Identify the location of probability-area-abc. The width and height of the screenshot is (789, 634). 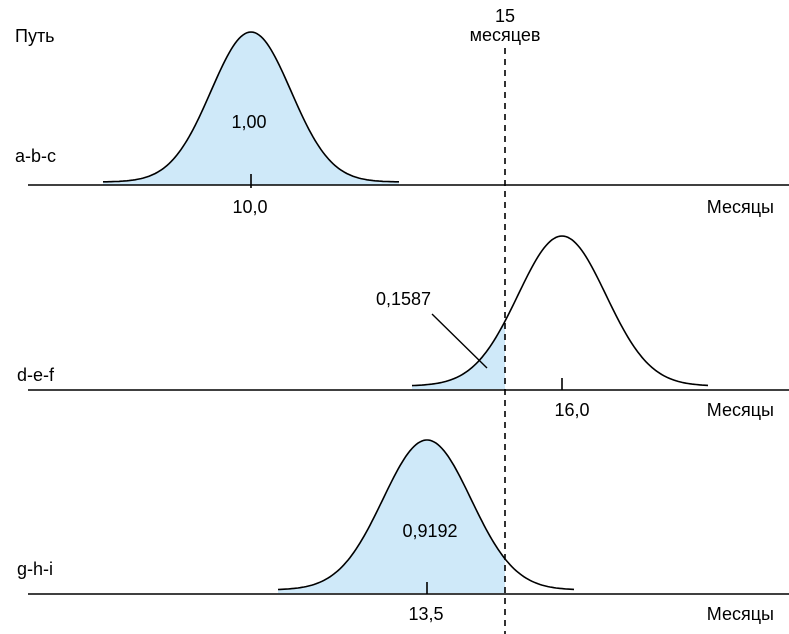
(251, 108).